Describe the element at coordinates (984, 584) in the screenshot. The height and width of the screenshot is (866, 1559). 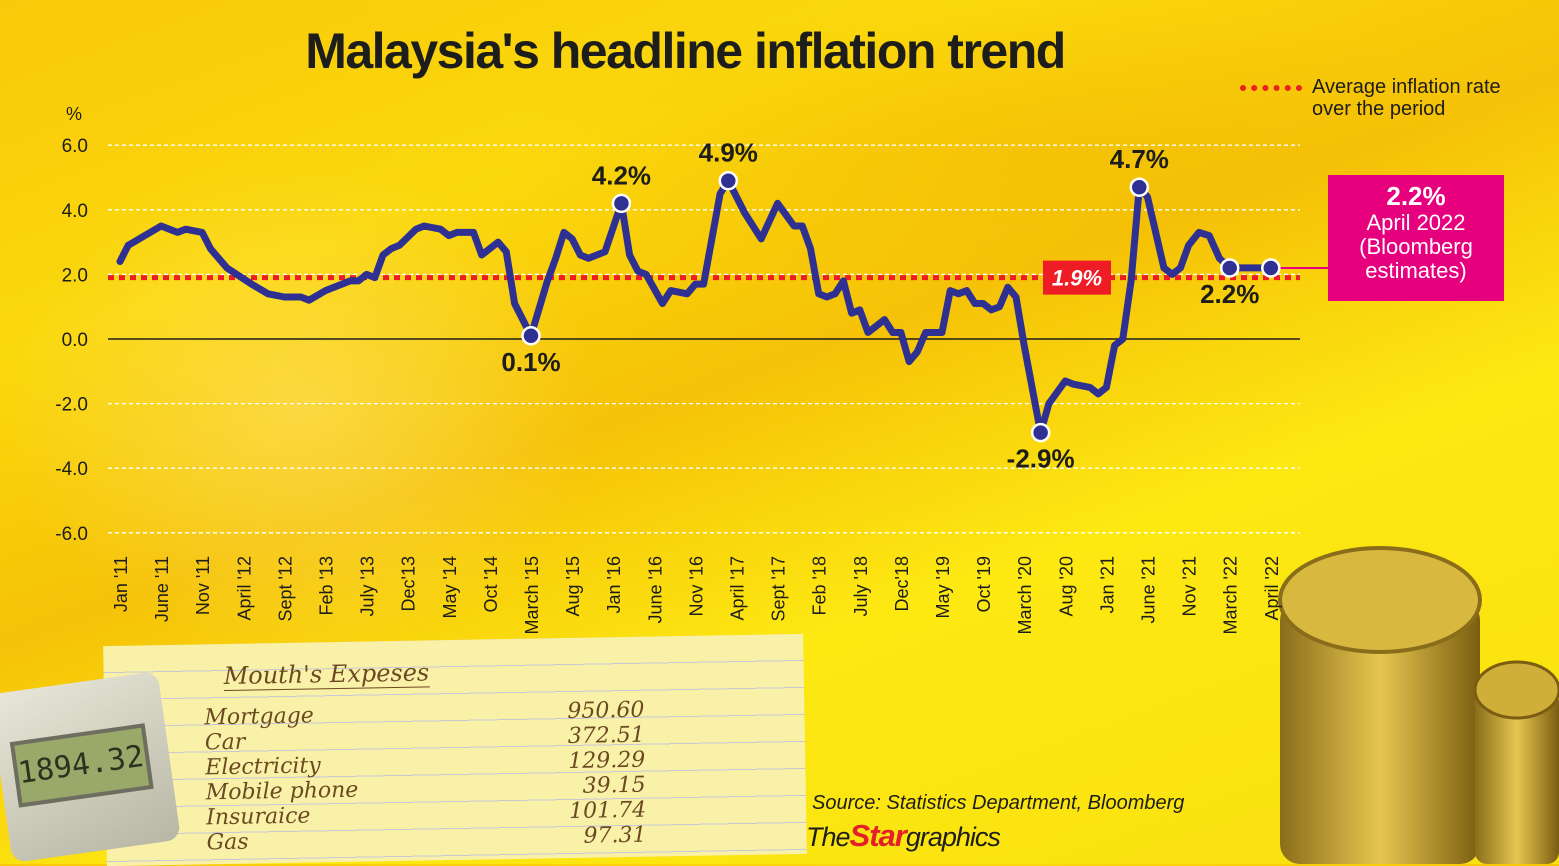
I see `x-tick-label: Oct '19` at that location.